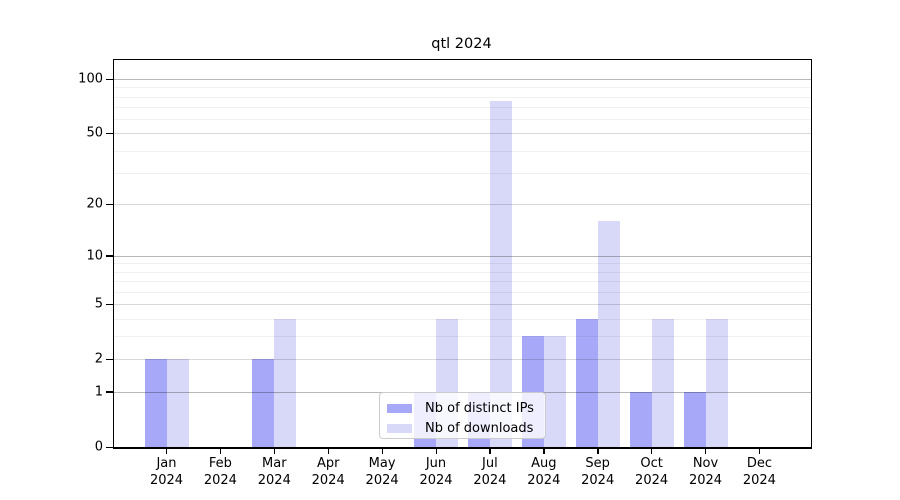  What do you see at coordinates (382, 472) in the screenshot?
I see `x-tick-label-may: May 2024` at bounding box center [382, 472].